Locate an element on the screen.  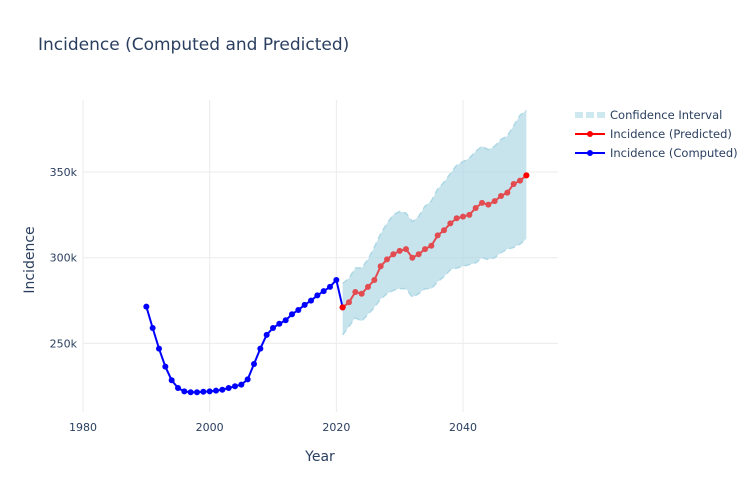
y-tick-label: 300k is located at coordinates (64, 258).